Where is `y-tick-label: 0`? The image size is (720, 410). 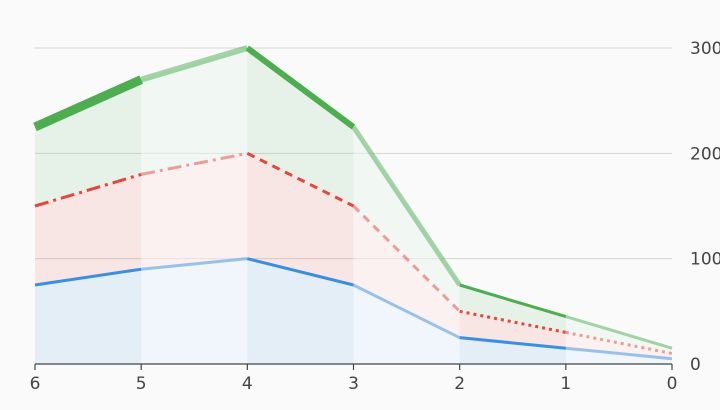 y-tick-label: 0 is located at coordinates (695, 365).